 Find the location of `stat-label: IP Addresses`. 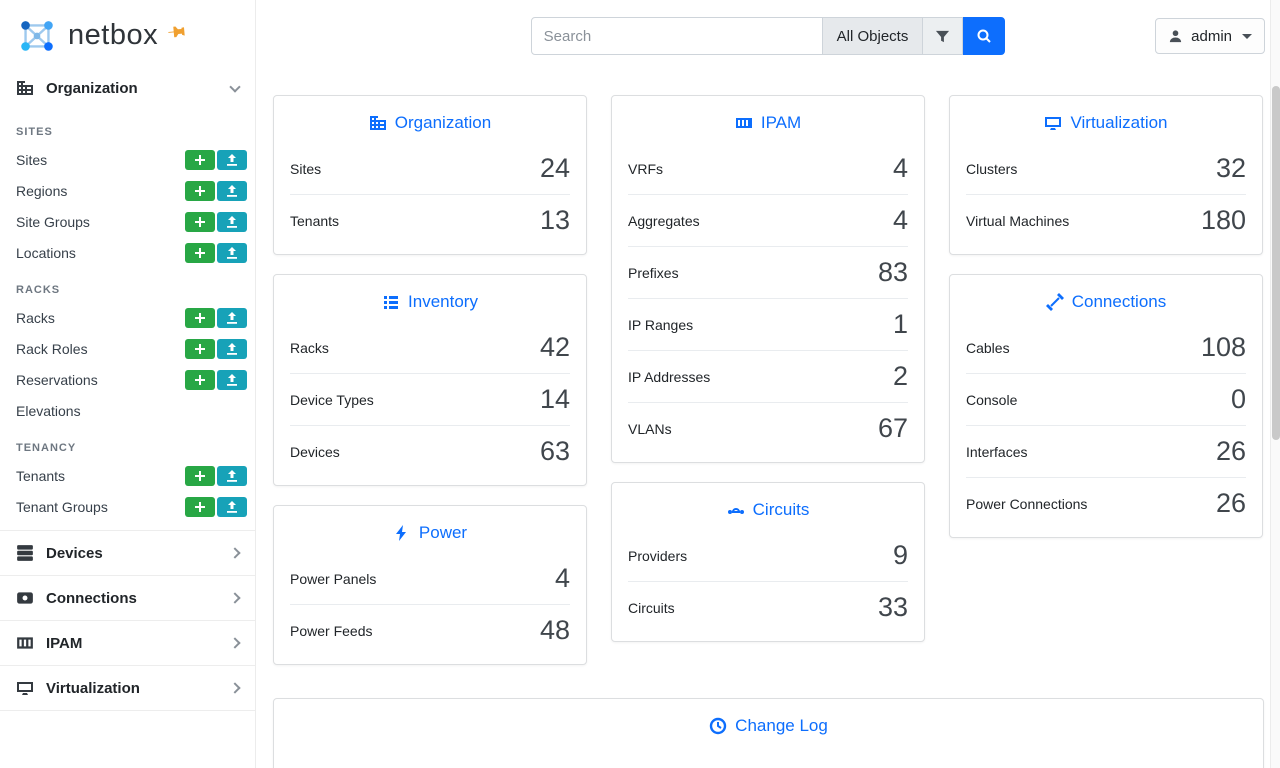

stat-label: IP Addresses is located at coordinates (669, 376).